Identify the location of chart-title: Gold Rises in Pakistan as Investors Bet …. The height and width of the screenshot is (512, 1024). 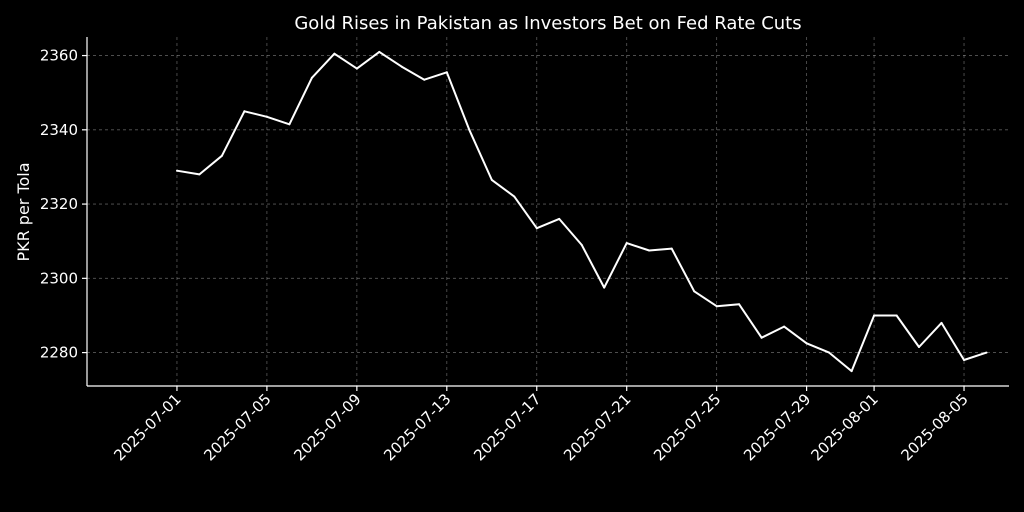
(547, 23).